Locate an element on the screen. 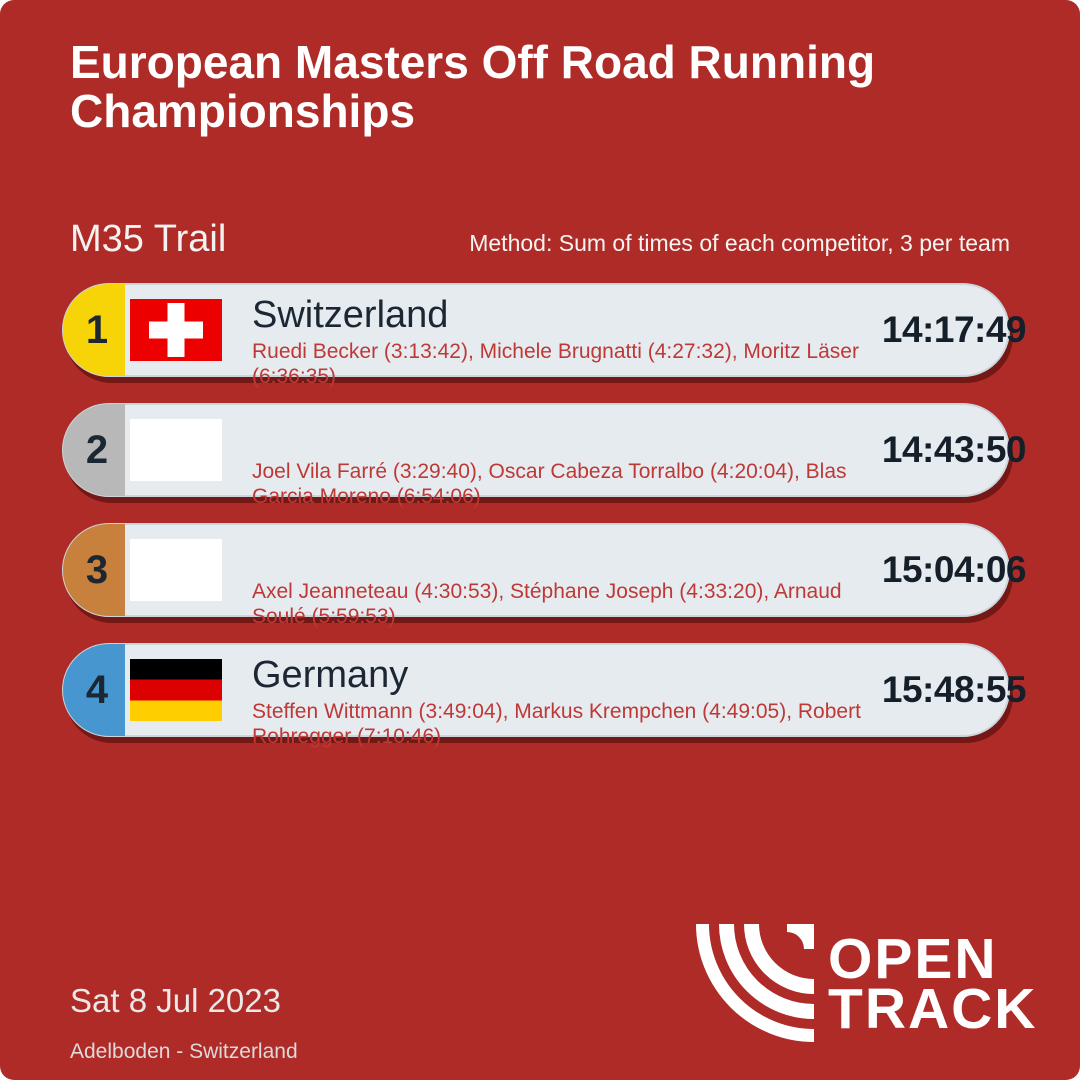 This screenshot has height=1080, width=1080. rank-badge: 3 is located at coordinates (94, 570).